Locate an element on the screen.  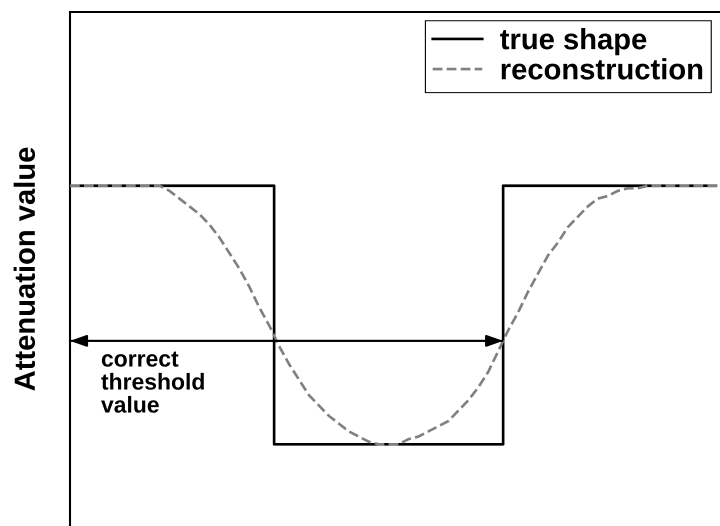
ref-line-label: correct threshold value is located at coordinates (152, 382).